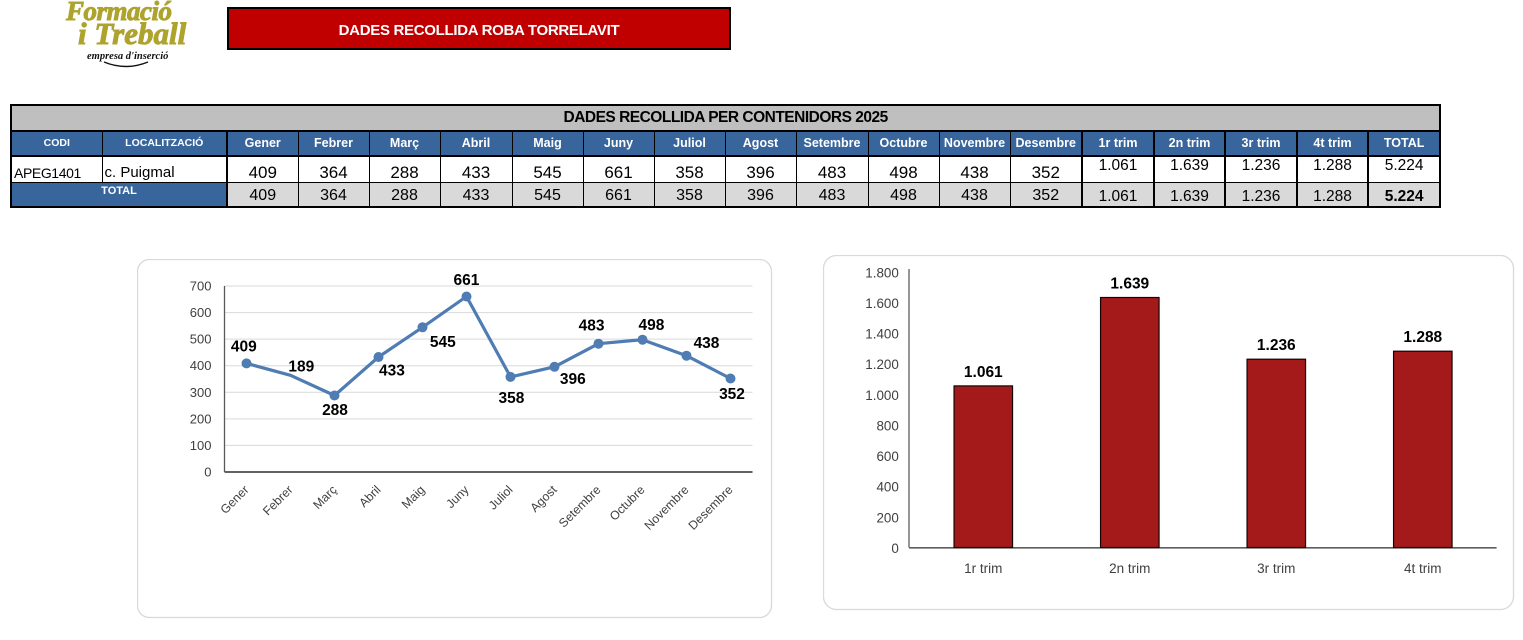 This screenshot has height=640, width=1523. Describe the element at coordinates (882, 395) in the screenshot. I see `svg-text: 1.000` at that location.